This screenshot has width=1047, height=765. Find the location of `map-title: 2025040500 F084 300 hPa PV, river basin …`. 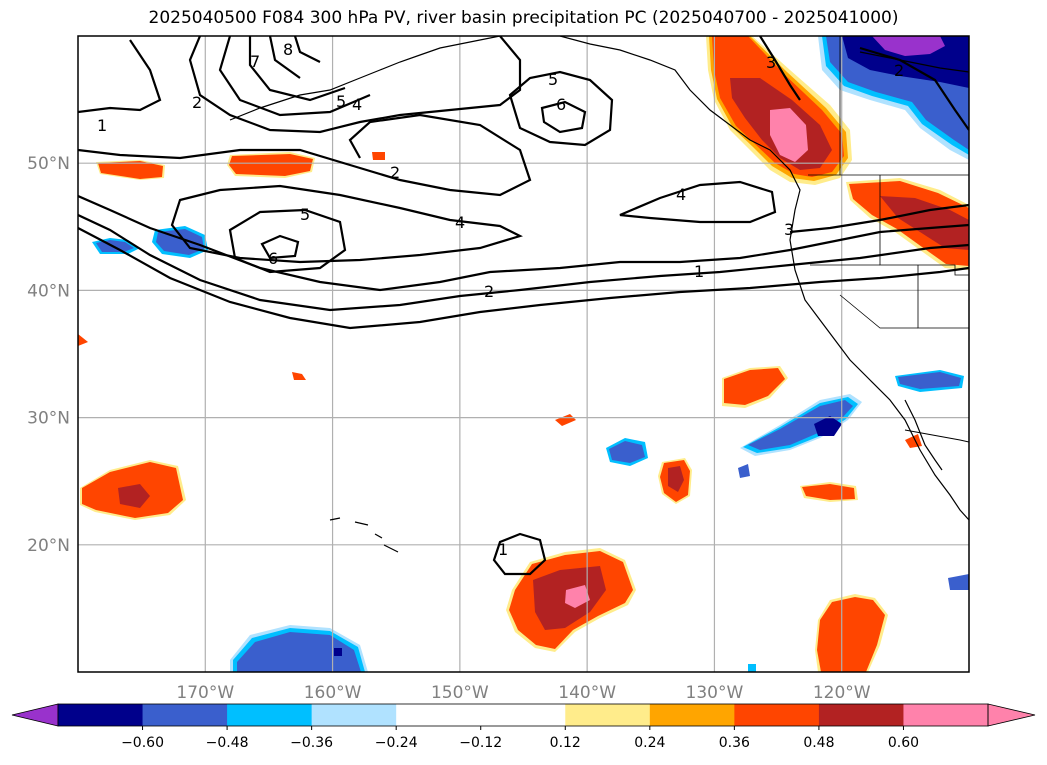

map-title: 2025040500 F084 300 hPa PV, river basin … is located at coordinates (523, 18).